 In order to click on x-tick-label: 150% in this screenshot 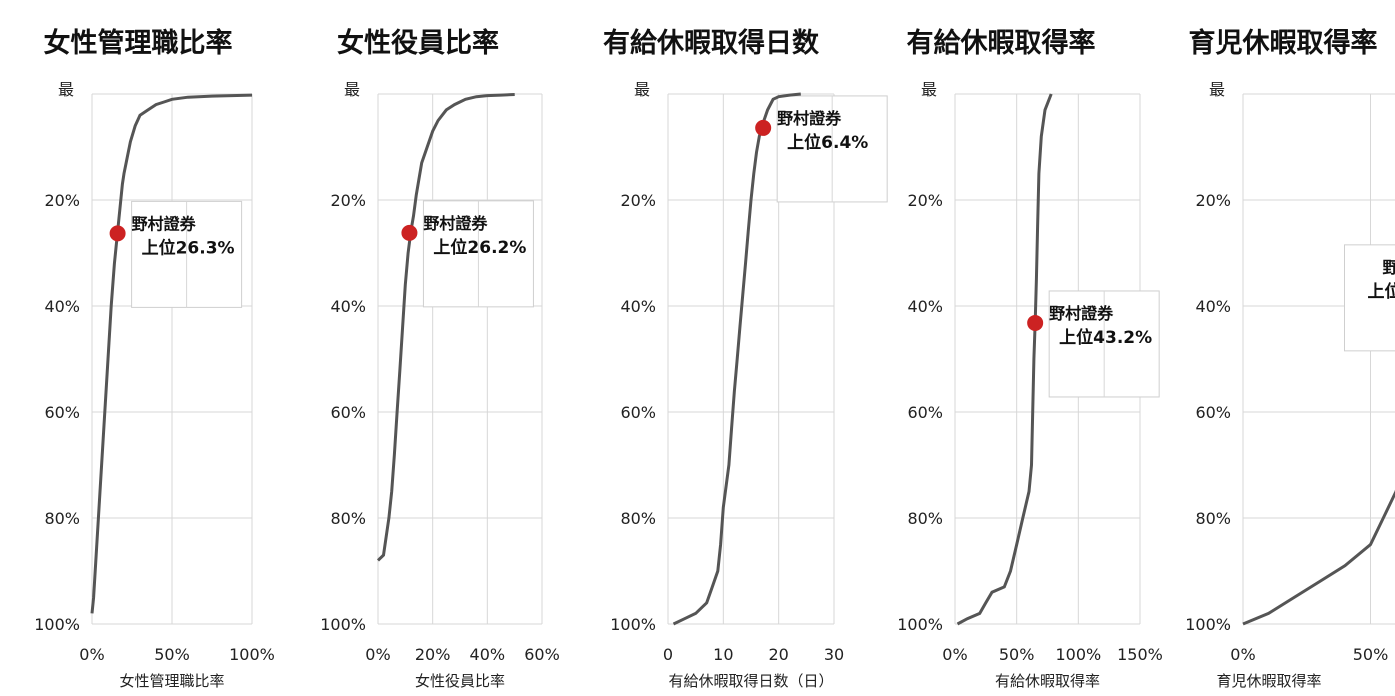, I will do `click(1140, 654)`.